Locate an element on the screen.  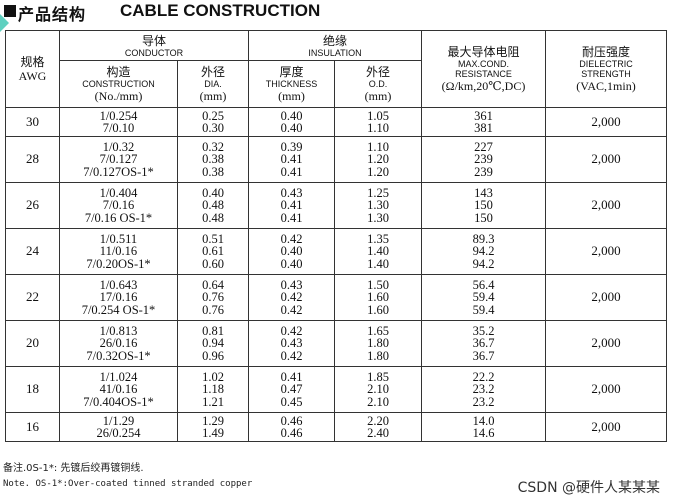
construction-value: 7/0.127OS-1* is located at coordinates (118, 171).